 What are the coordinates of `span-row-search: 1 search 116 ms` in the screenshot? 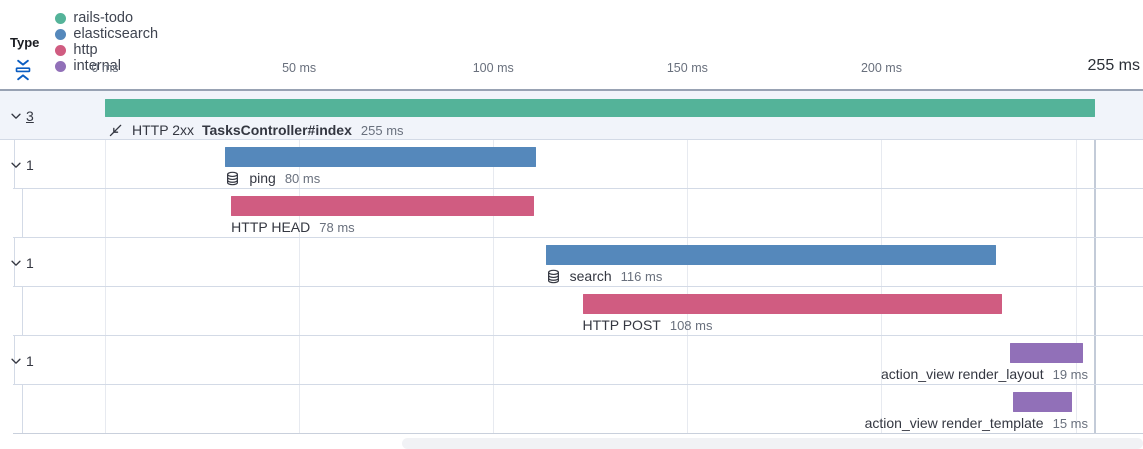 It's located at (571, 262).